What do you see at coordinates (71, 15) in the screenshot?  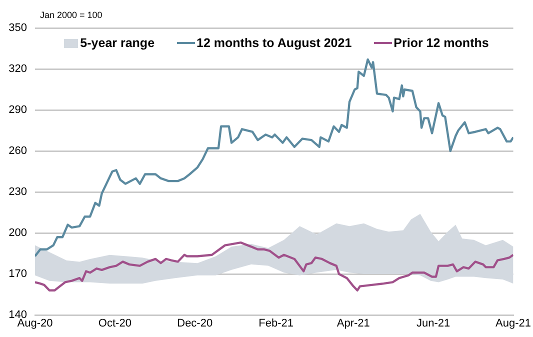 I see `text: Jan 2000 = 100` at bounding box center [71, 15].